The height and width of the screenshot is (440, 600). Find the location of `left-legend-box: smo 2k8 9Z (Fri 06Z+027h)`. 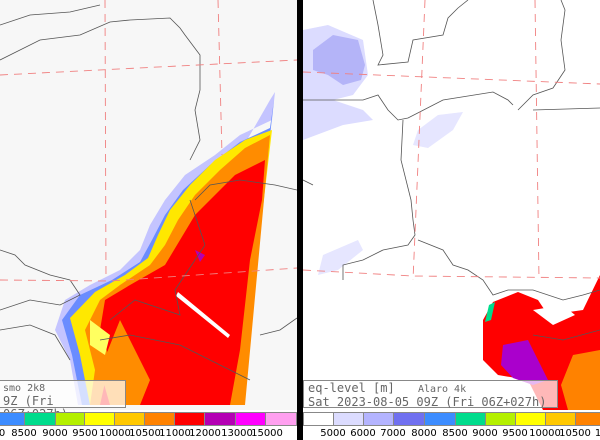

left-legend-box: smo 2k8 9Z (Fri 06Z+027h) is located at coordinates (63, 400).